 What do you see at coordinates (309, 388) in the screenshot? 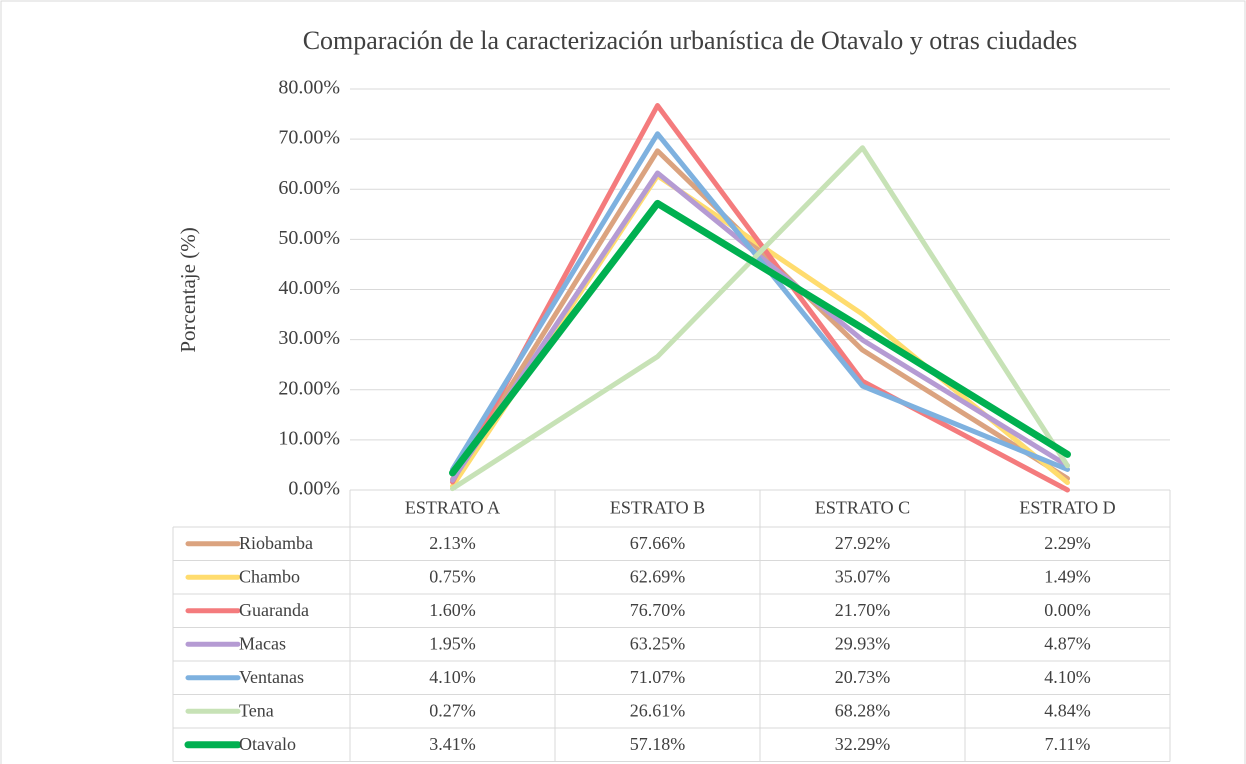
I see `y-tick-label: 20.00%` at bounding box center [309, 388].